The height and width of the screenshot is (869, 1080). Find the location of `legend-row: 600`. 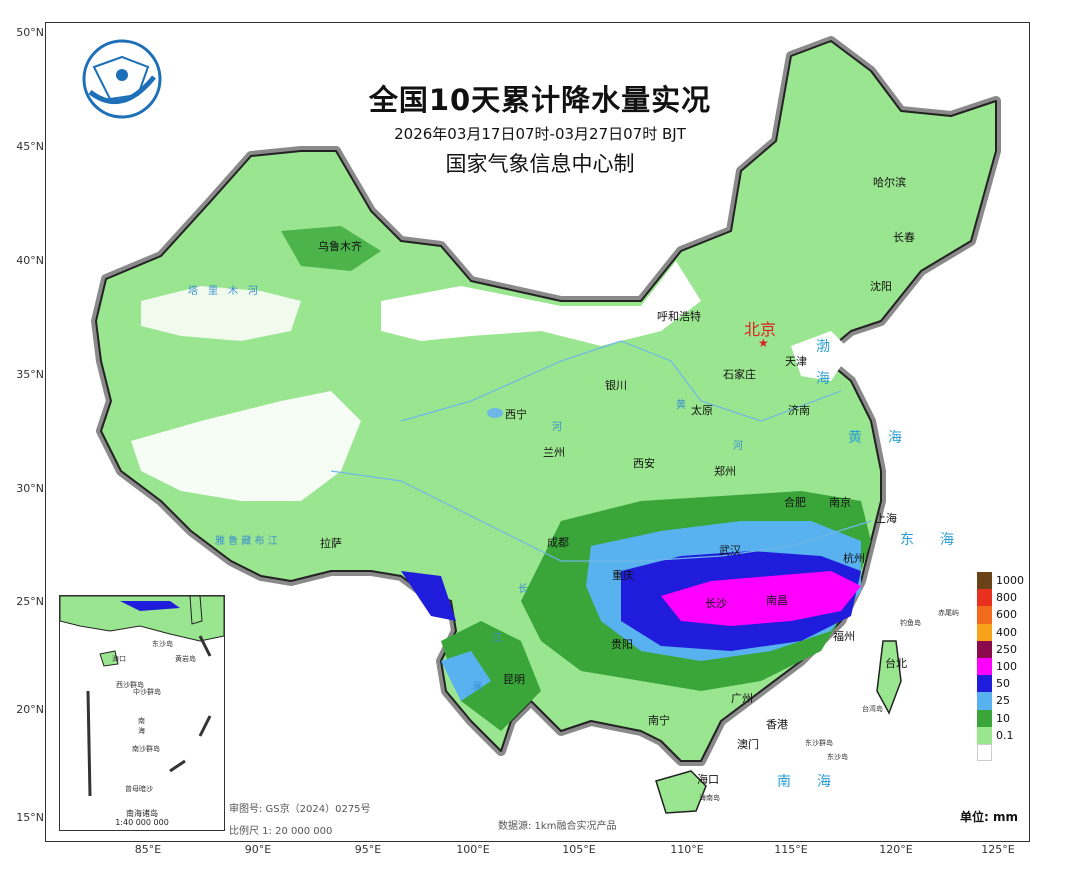

legend-row: 600 is located at coordinates (1000, 615).